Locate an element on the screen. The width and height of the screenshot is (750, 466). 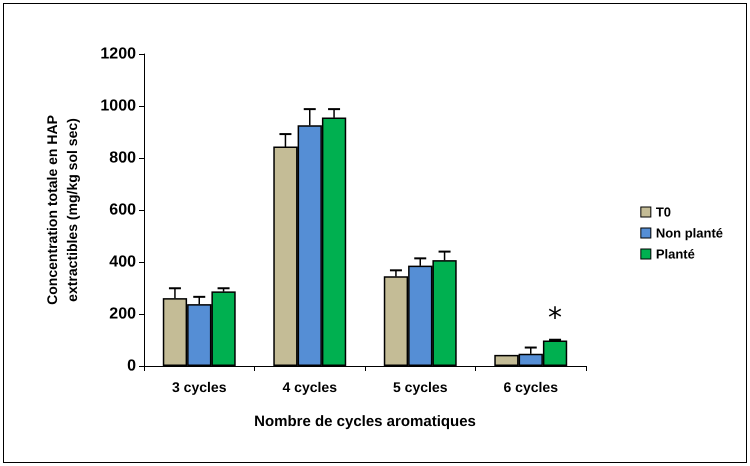
x-tick-label: 3 cycles is located at coordinates (199, 387).